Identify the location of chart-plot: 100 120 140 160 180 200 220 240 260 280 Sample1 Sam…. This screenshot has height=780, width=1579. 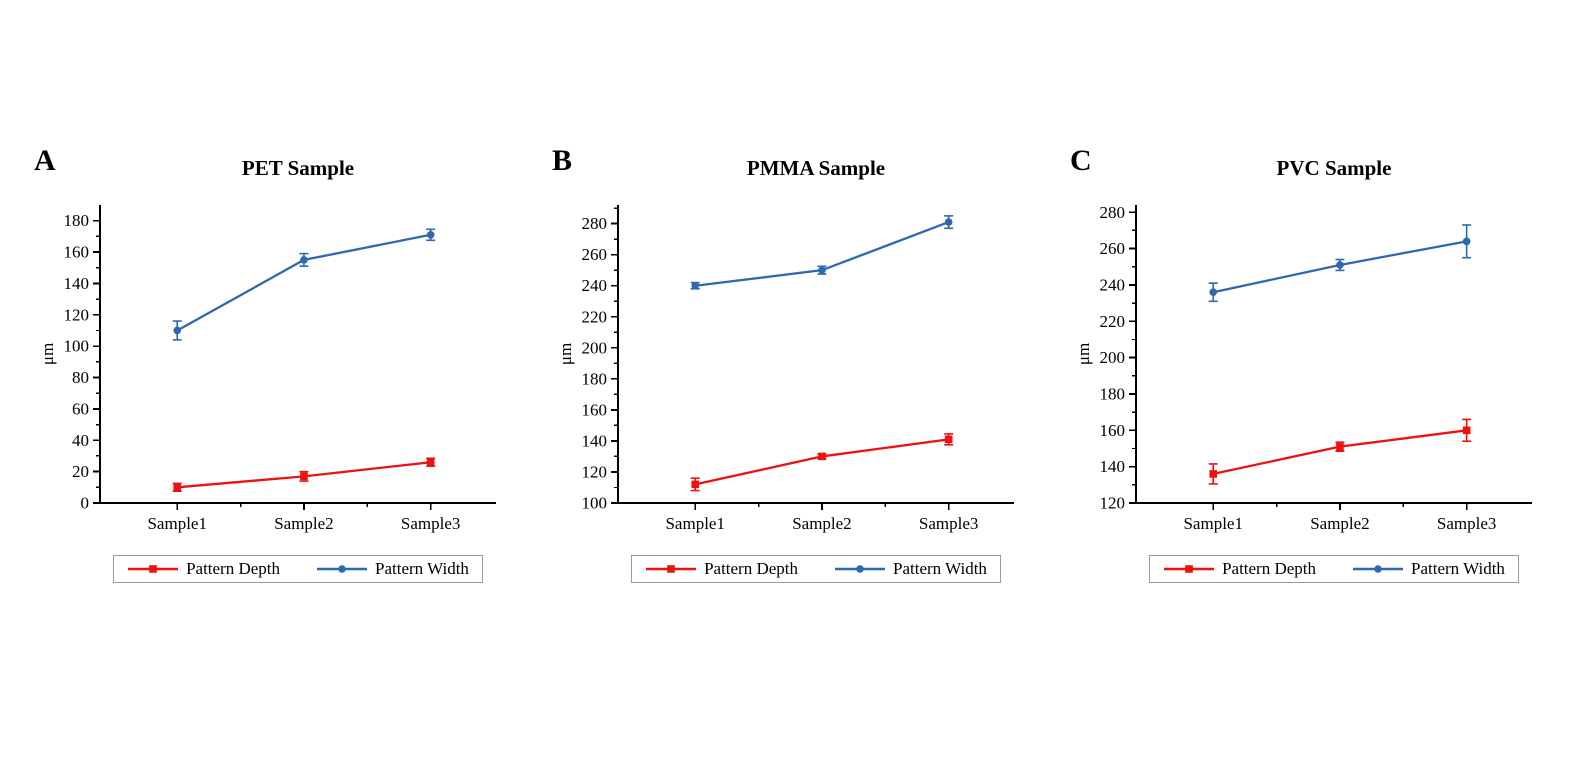
(785, 369).